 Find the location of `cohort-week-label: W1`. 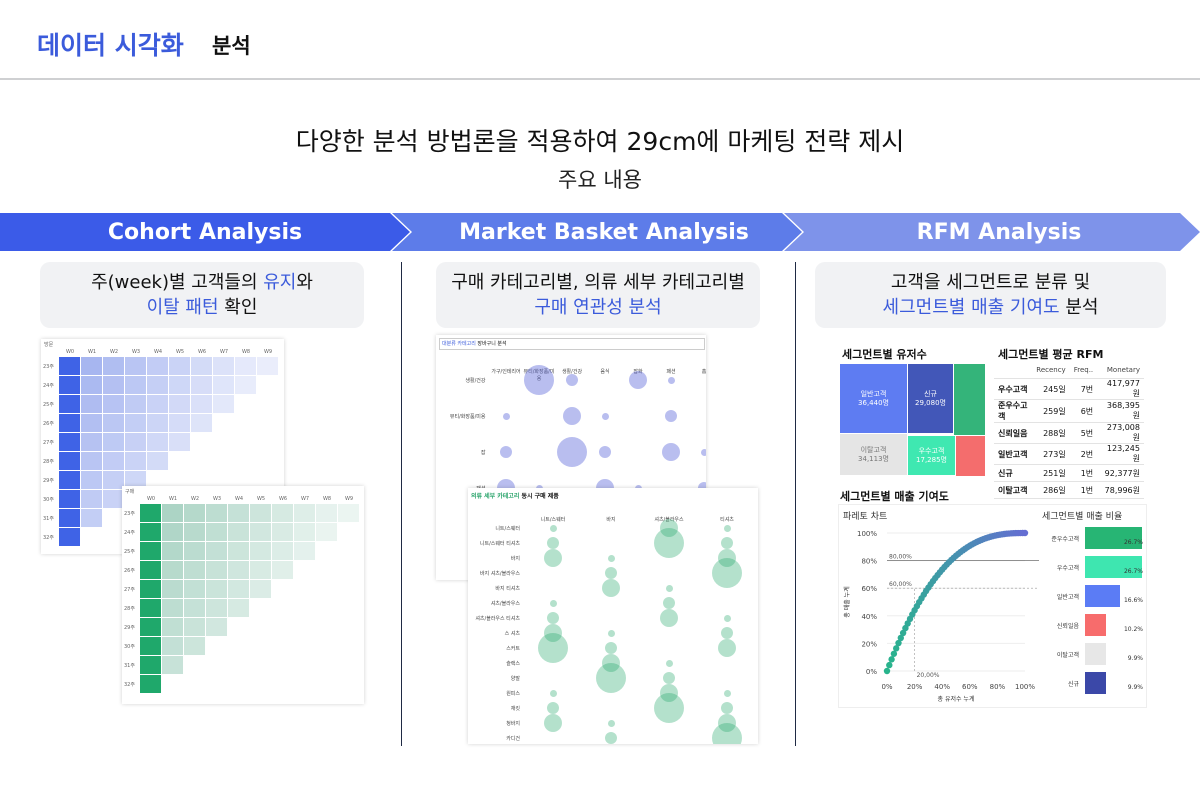

cohort-week-label: W1 is located at coordinates (173, 499).